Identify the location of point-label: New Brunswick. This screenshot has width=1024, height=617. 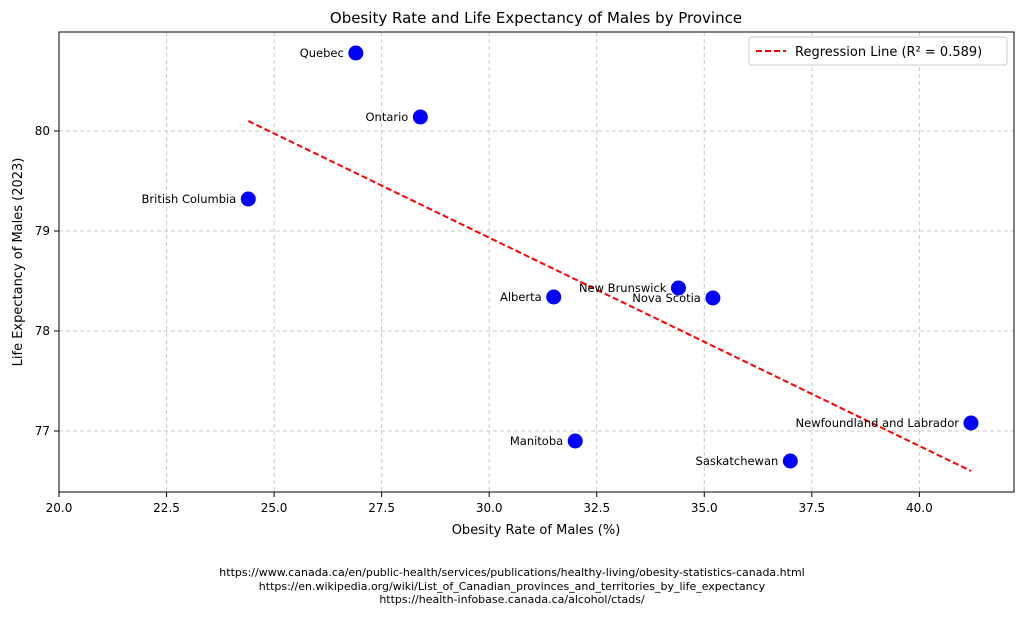
(623, 288).